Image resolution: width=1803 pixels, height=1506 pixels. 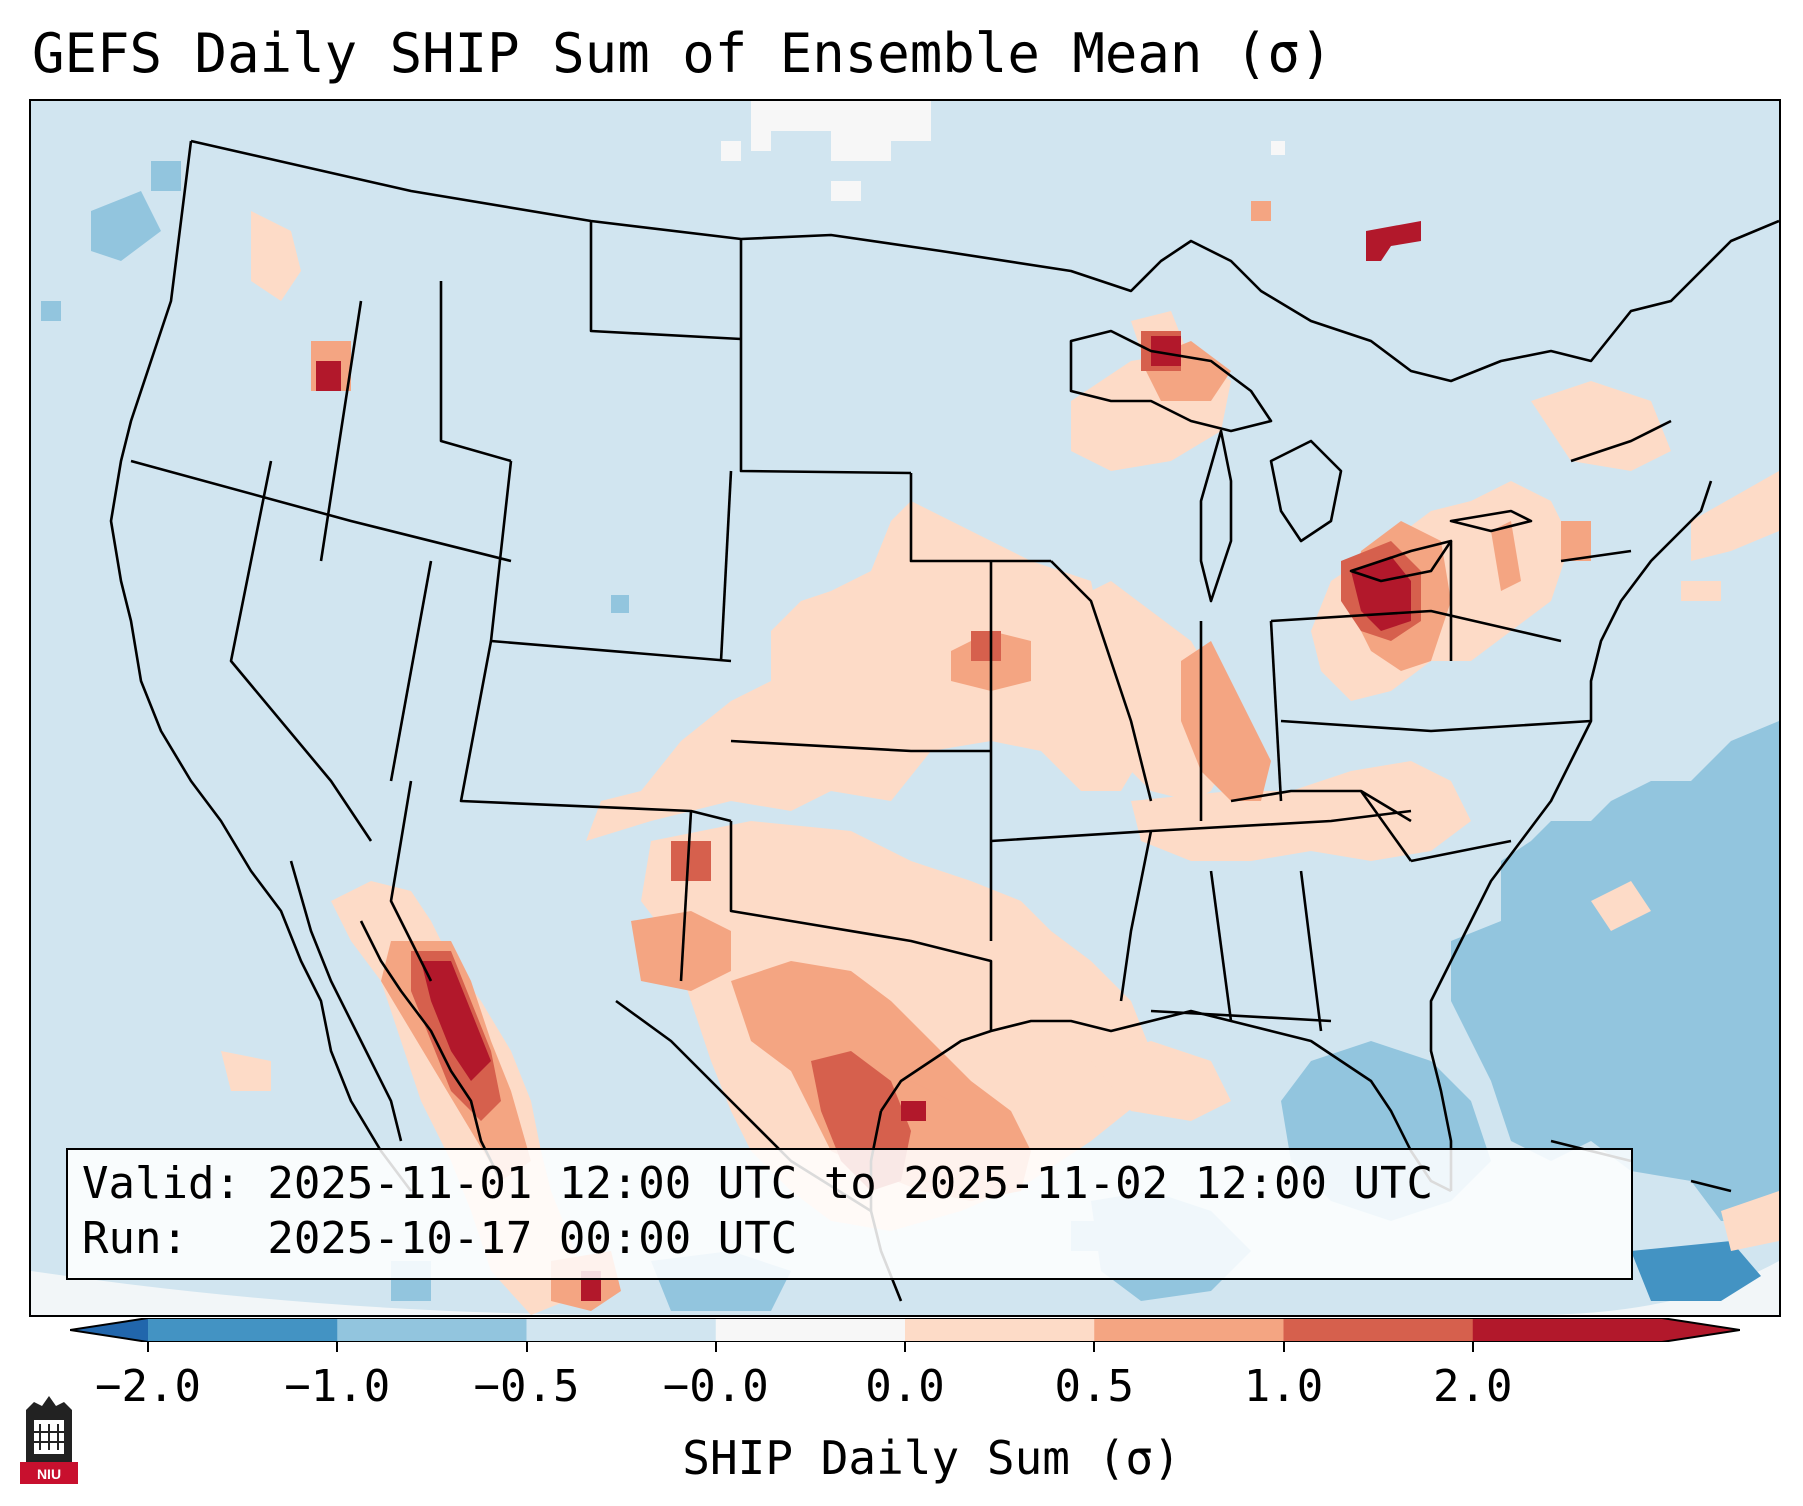 I want to click on colorbar-tick-label: 1.0, so click(x=1283, y=1386).